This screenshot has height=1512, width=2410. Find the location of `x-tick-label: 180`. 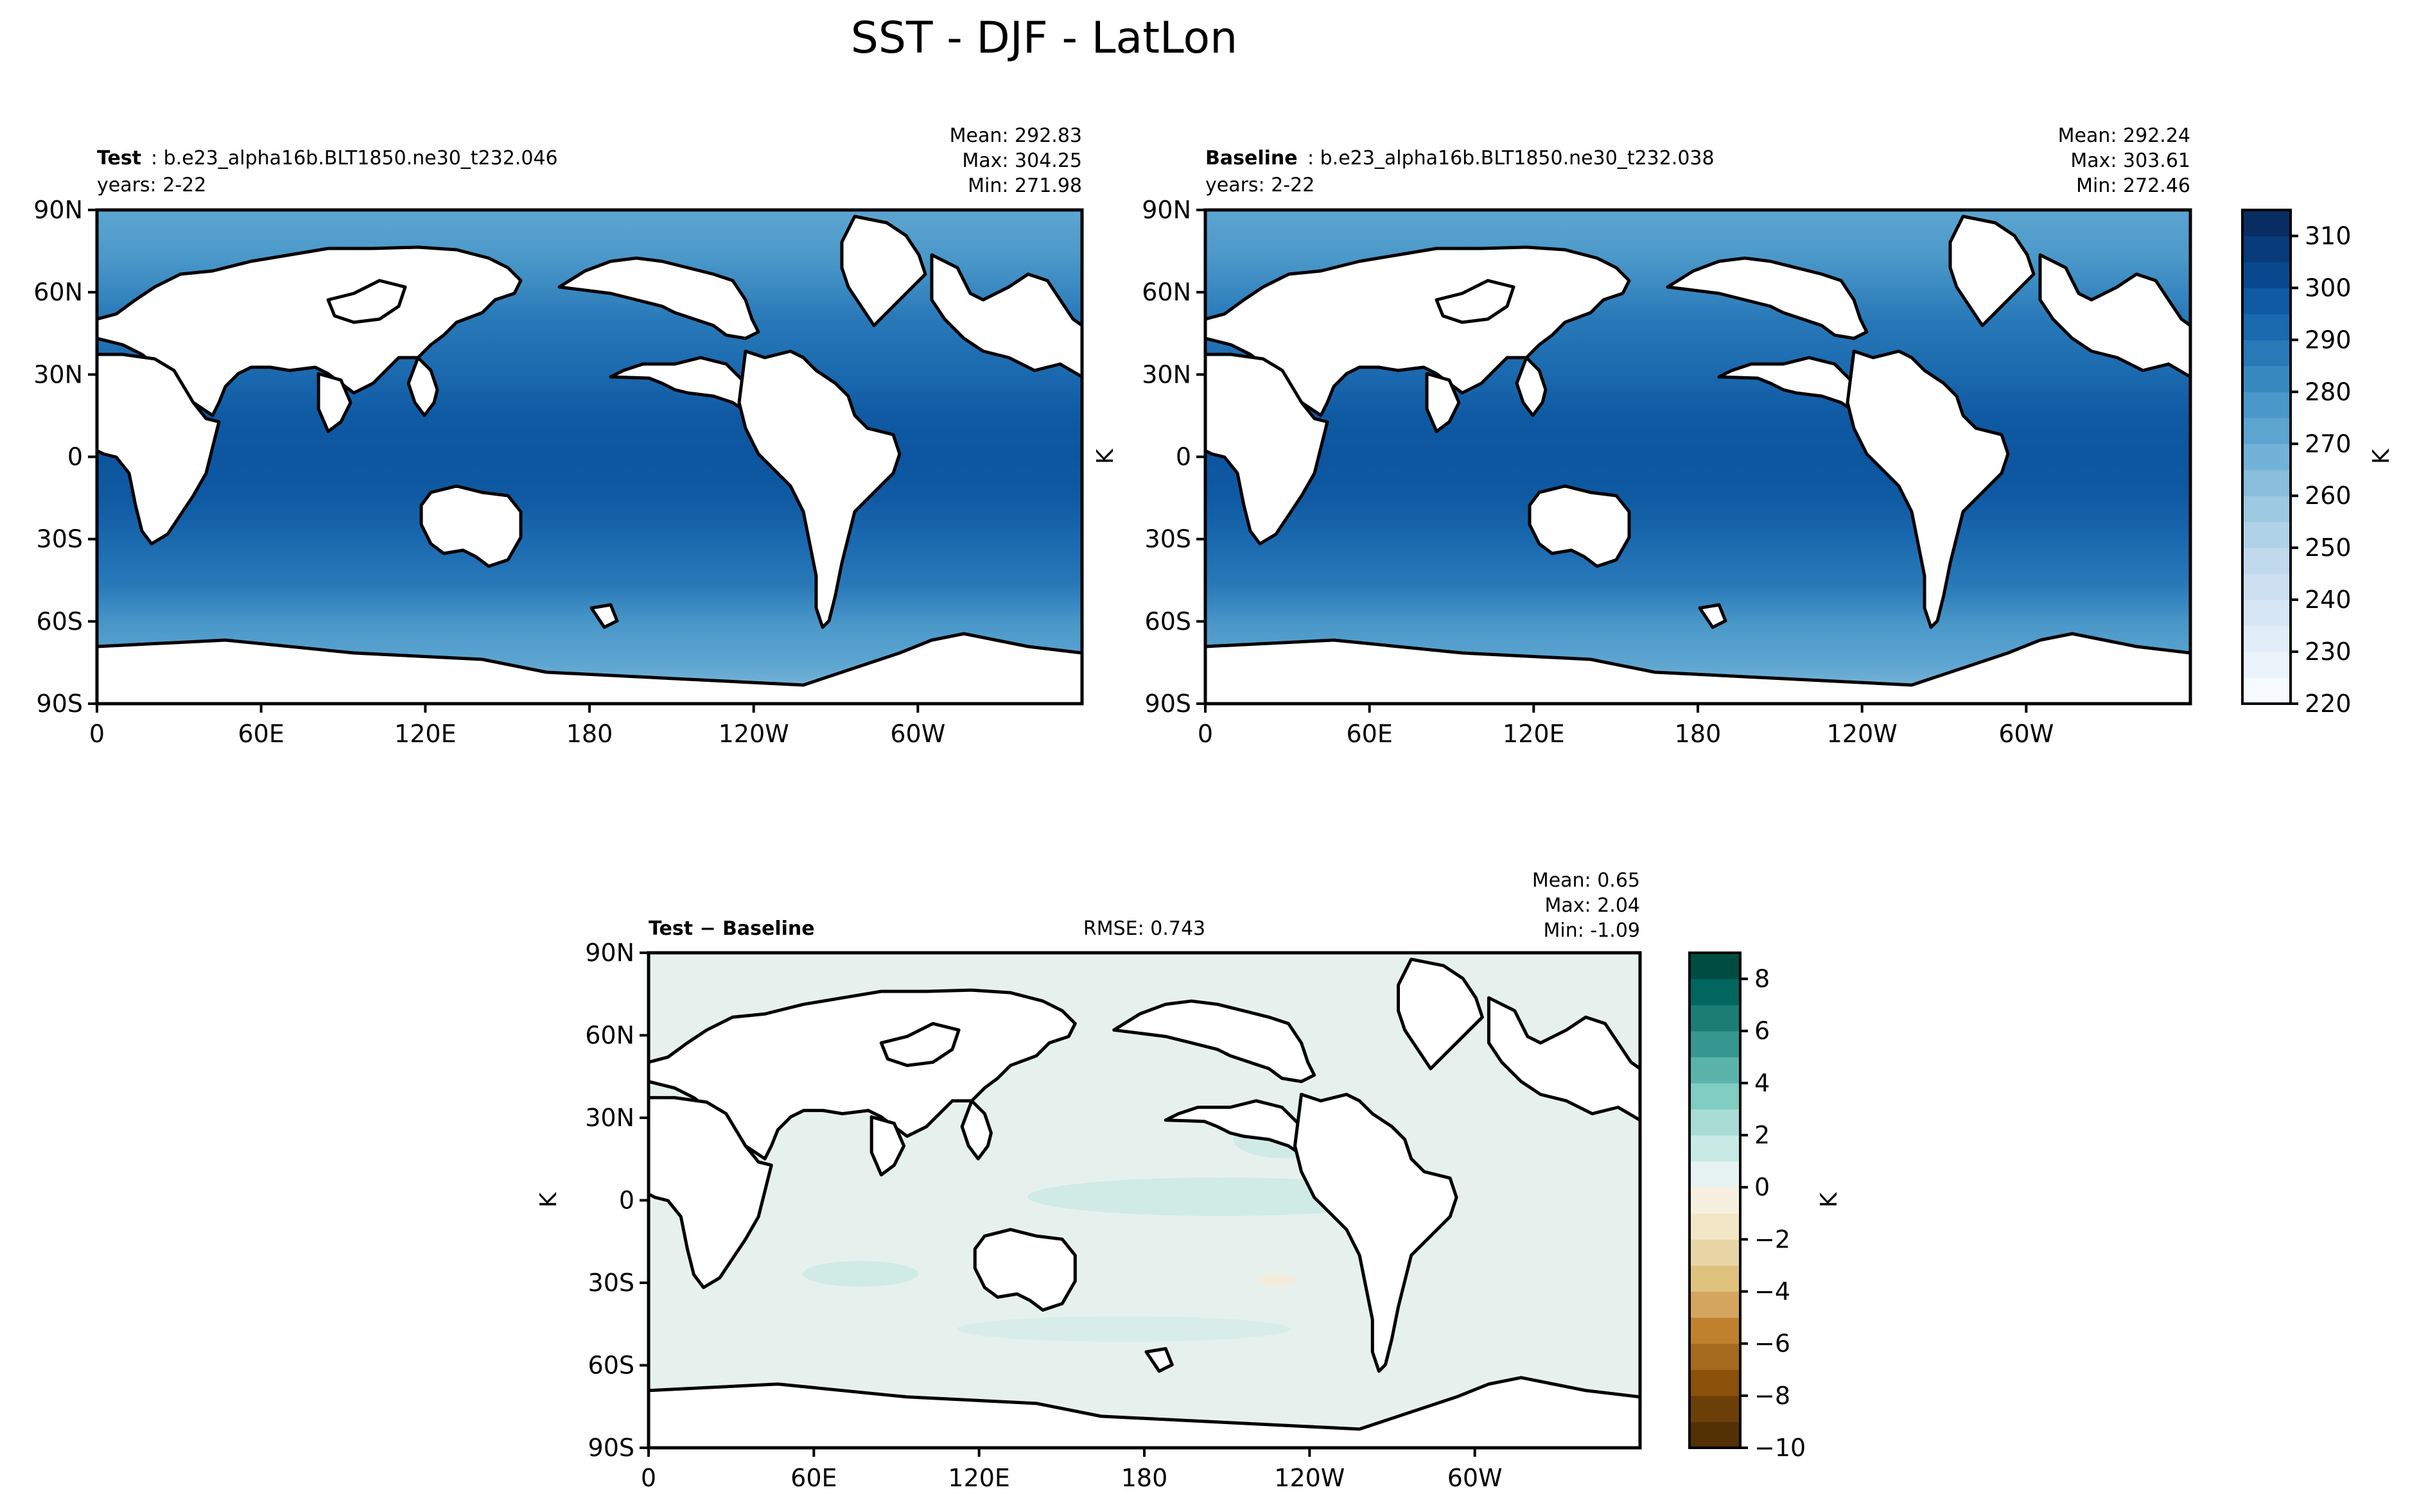

x-tick-label: 180 is located at coordinates (1698, 734).